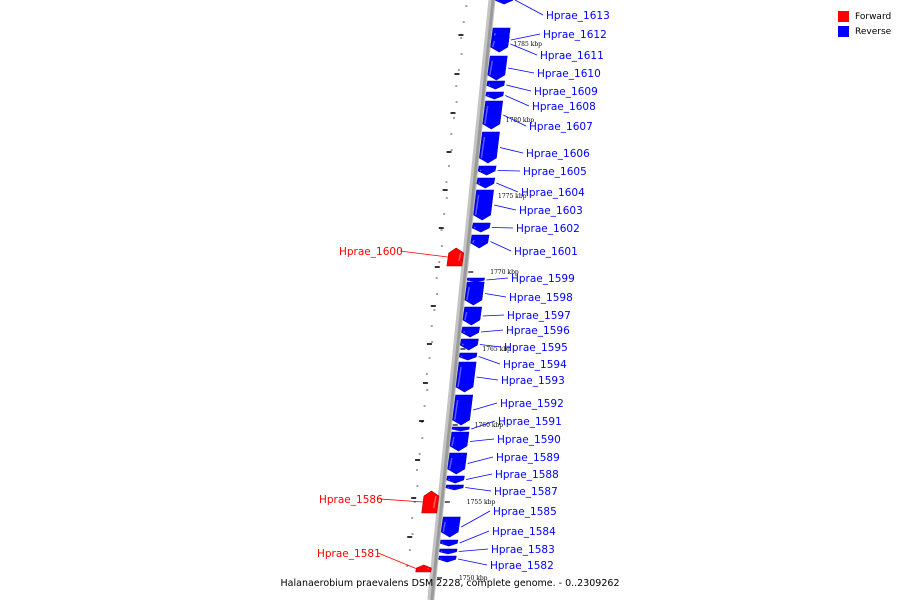 This screenshot has width=900, height=600. What do you see at coordinates (539, 316) in the screenshot?
I see `gene-label: Hprae_1597` at bounding box center [539, 316].